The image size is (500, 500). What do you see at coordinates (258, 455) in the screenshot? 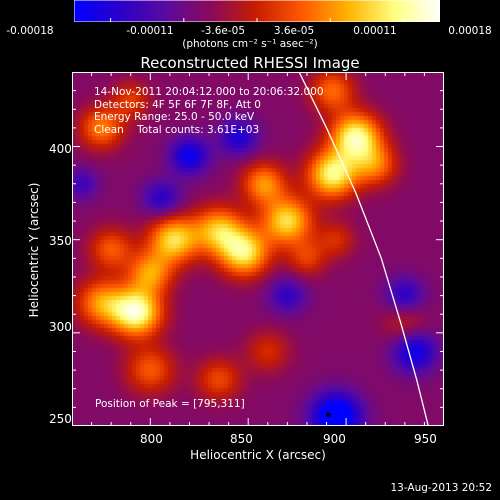
I see `x-axis-label: Heliocentric X (arcsec)` at bounding box center [258, 455].